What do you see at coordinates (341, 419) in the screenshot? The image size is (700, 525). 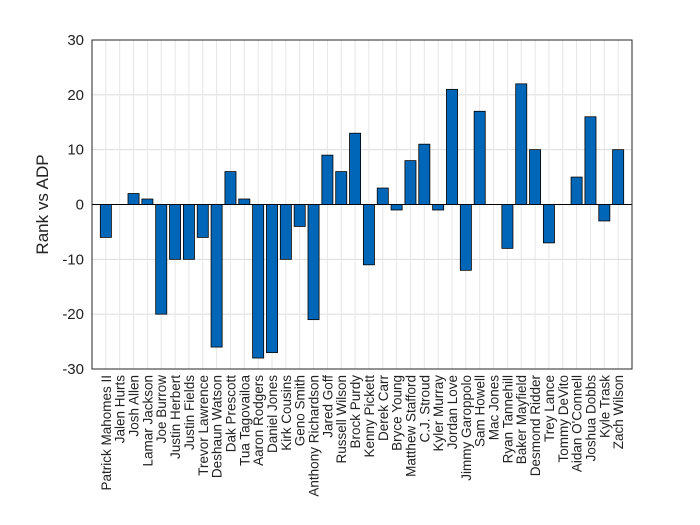 I see `x-tick-label: Russell Wilson` at bounding box center [341, 419].